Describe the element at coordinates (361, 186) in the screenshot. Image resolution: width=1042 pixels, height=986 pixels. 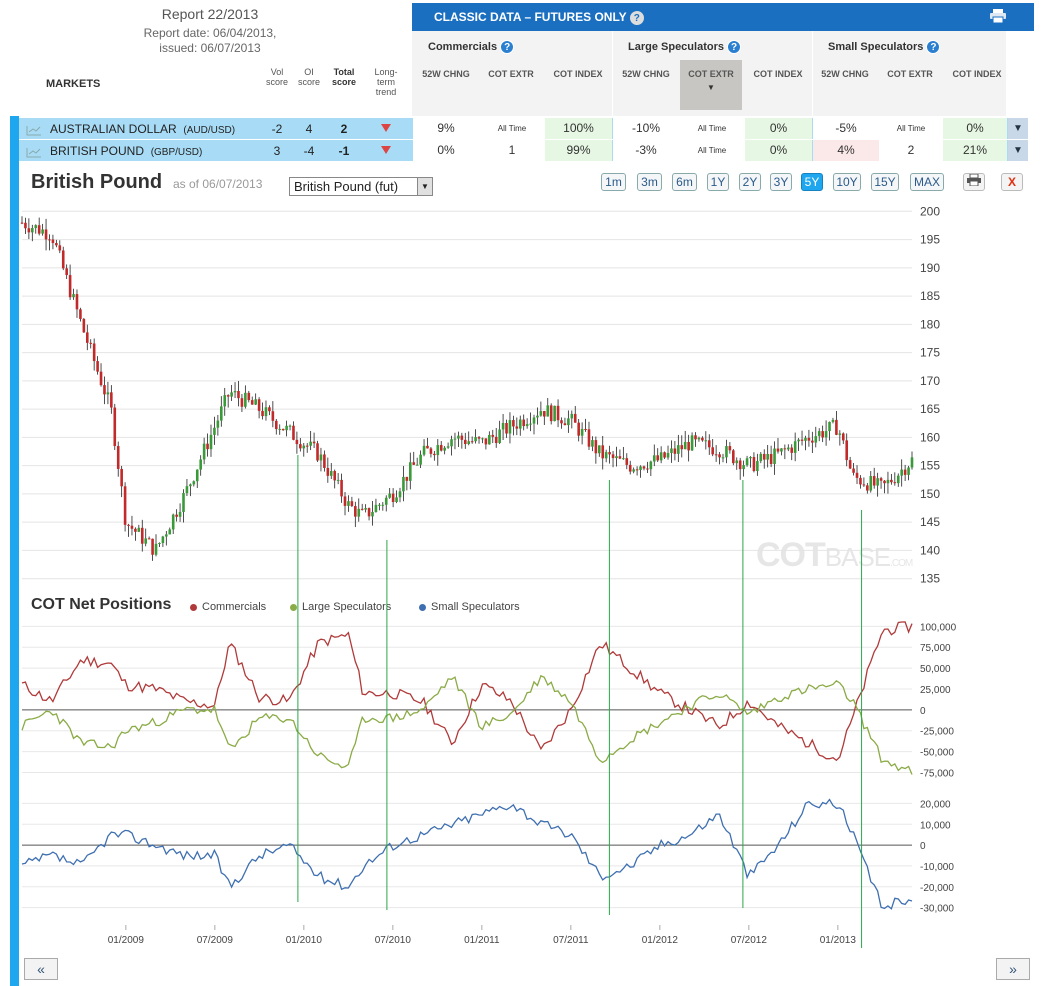
I see `contract-select: British Pound (fut) ▼` at that location.